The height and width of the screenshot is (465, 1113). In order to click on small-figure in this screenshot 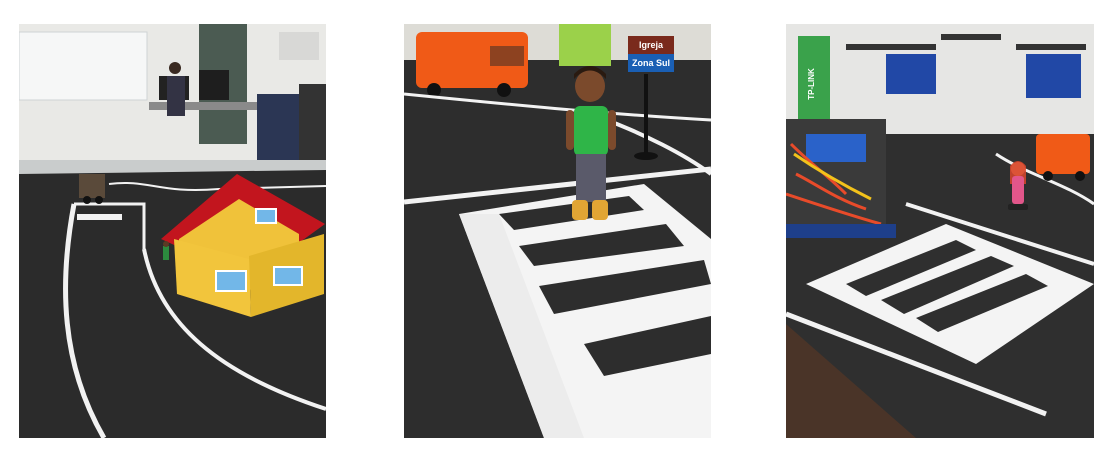, I will do `click(166, 253)`.